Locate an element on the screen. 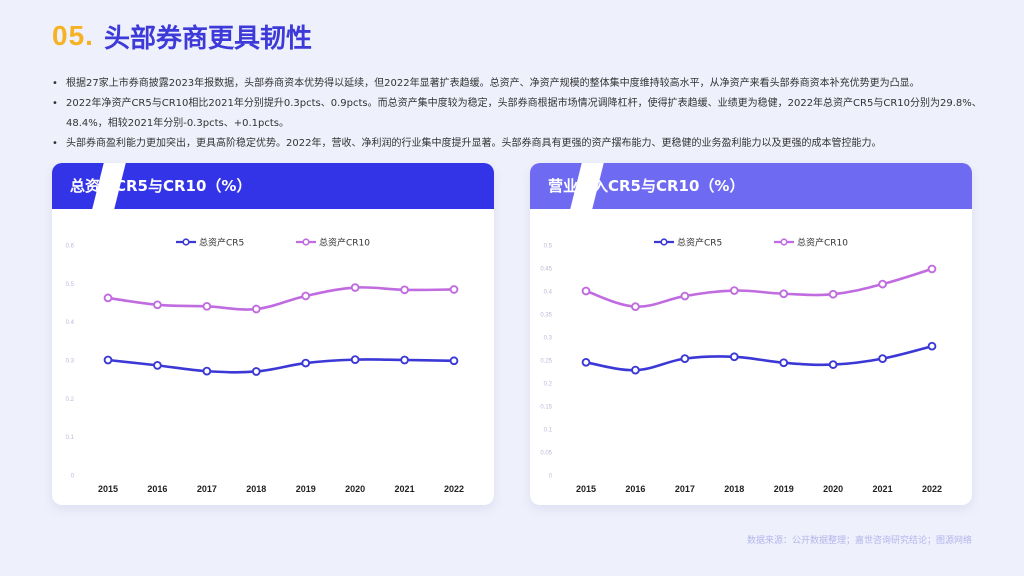 The width and height of the screenshot is (1024, 576). y-tick-label: 0.45 is located at coordinates (546, 270).